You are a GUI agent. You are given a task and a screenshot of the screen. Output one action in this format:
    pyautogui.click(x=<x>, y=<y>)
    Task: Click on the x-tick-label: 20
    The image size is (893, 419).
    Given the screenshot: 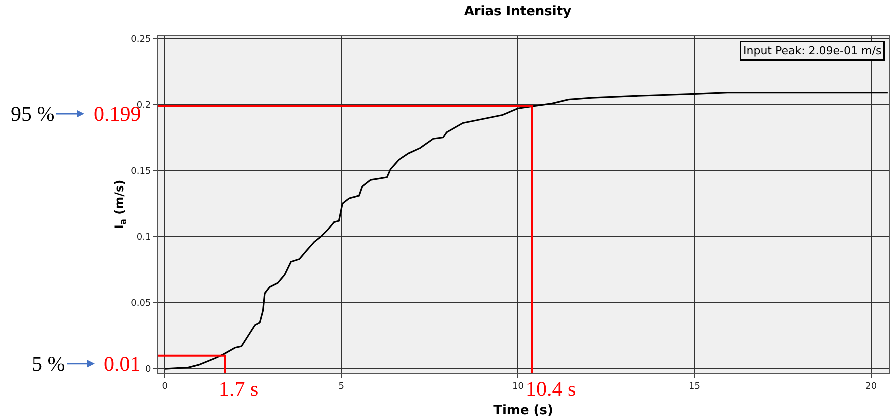 What is the action you would take?
    pyautogui.click(x=872, y=387)
    